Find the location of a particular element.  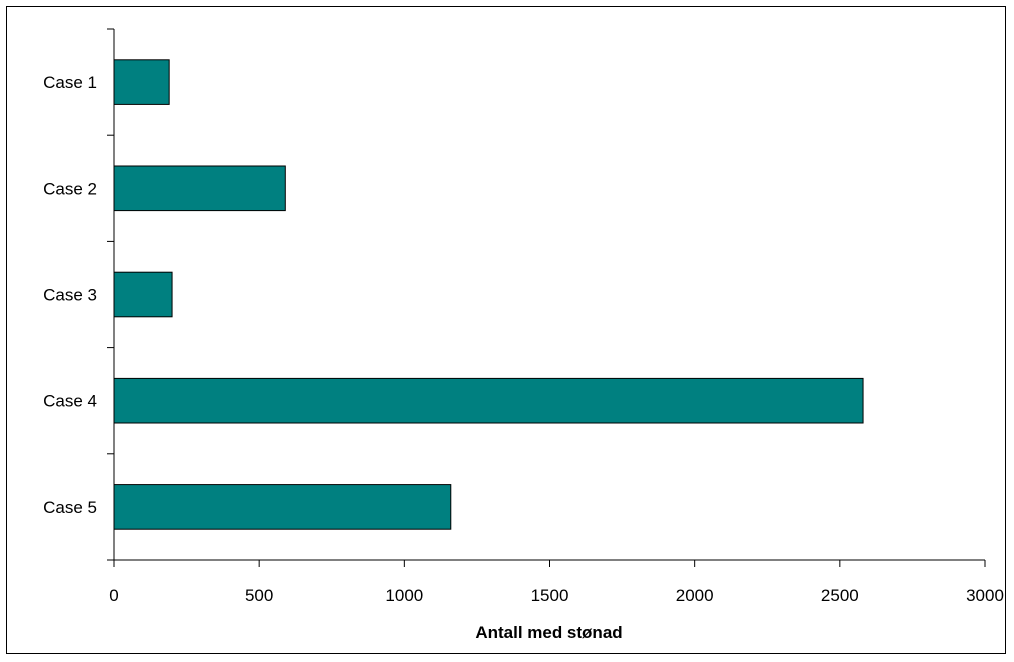

y-tick-label-5: Case 5 is located at coordinates (70, 507).